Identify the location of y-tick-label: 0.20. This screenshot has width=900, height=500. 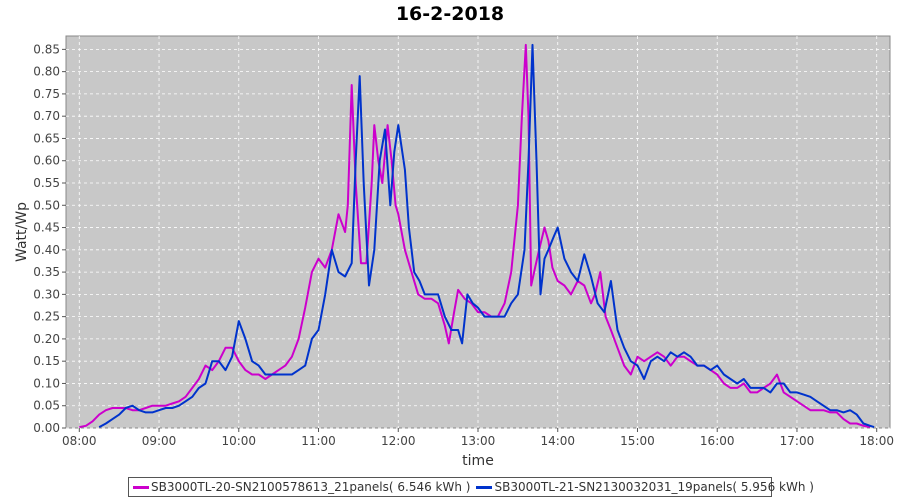
(46, 339).